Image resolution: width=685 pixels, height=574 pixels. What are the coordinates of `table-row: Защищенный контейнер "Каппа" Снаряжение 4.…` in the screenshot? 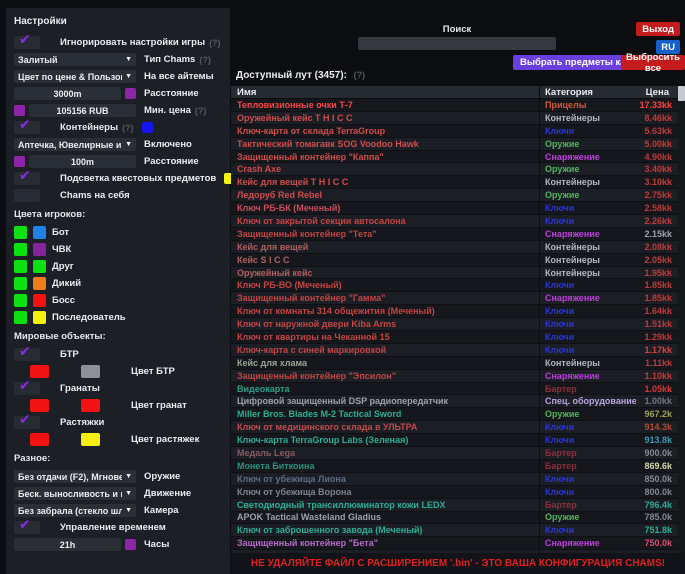 It's located at (454, 157).